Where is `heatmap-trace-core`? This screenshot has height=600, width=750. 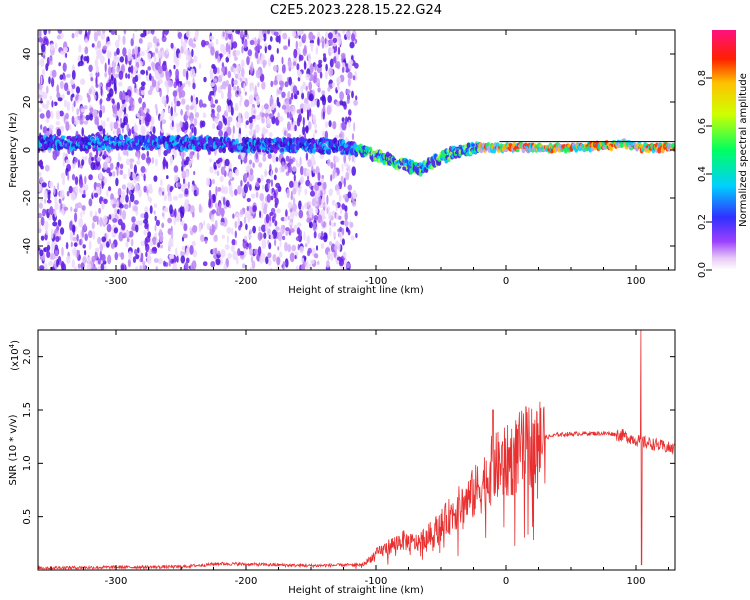
heatmap-trace-core is located at coordinates (517, 147).